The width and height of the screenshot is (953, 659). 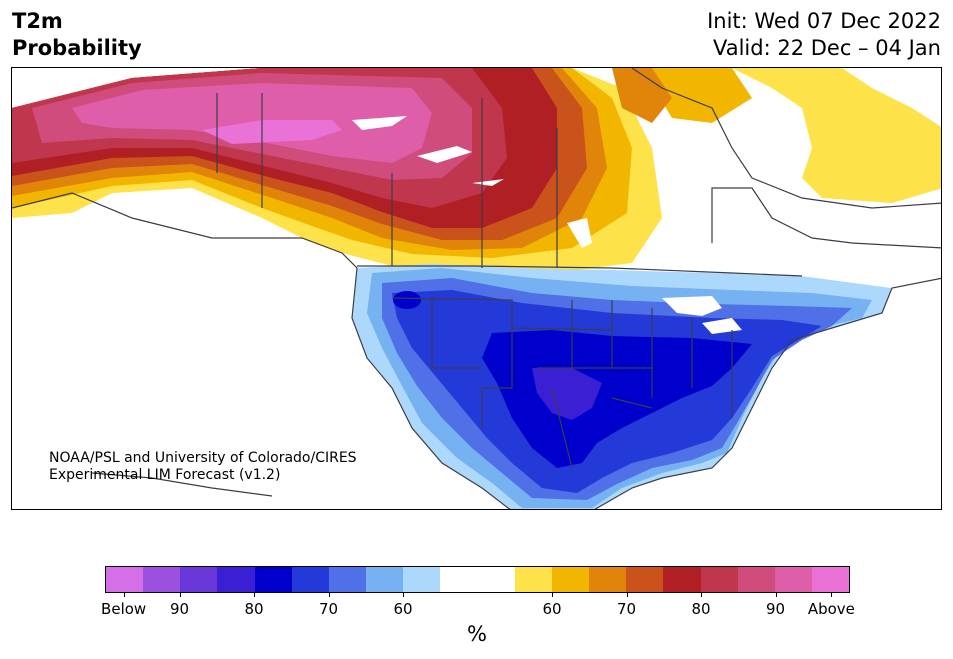 I want to click on colorbar-tick-label: Below, so click(x=124, y=609).